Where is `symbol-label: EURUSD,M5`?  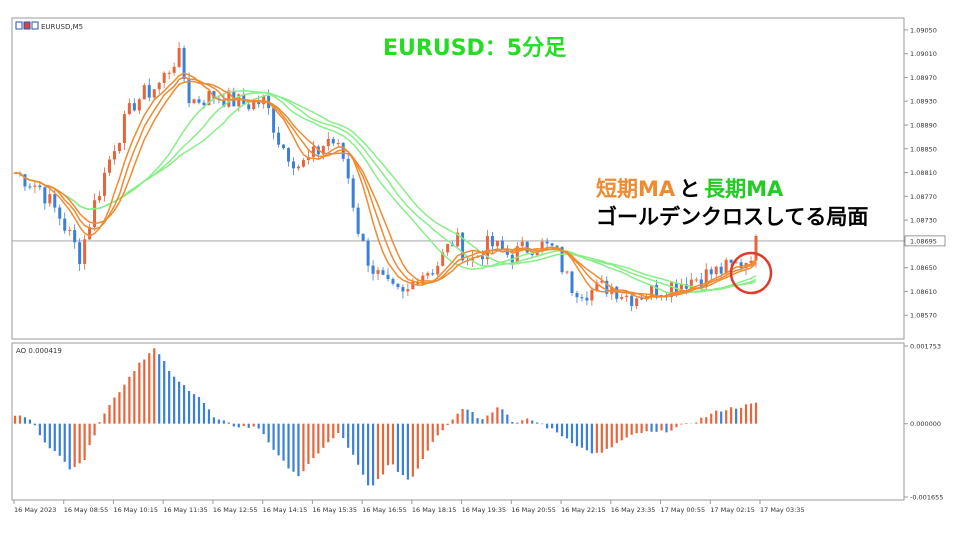
symbol-label: EURUSD,M5 is located at coordinates (62, 27).